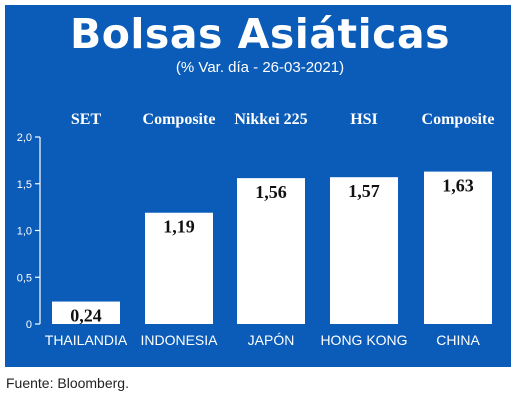 This screenshot has height=405, width=520. I want to click on y-tick-label: 1,5, so click(24, 185).